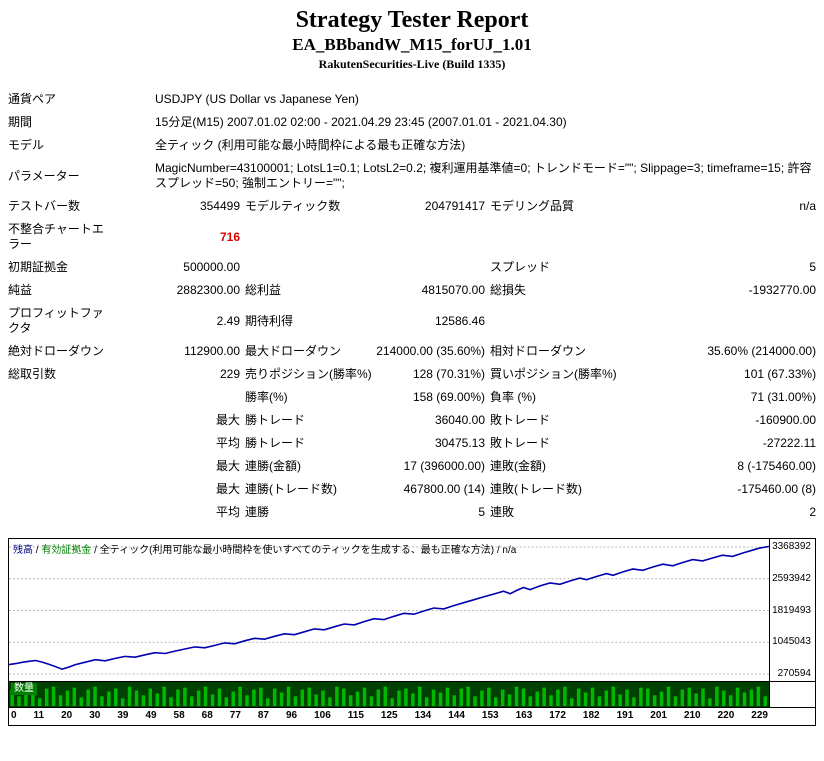  I want to click on row-largest-trade: 最大 勝トレード 36040.00 敗トレード -160900.00, so click(412, 420).